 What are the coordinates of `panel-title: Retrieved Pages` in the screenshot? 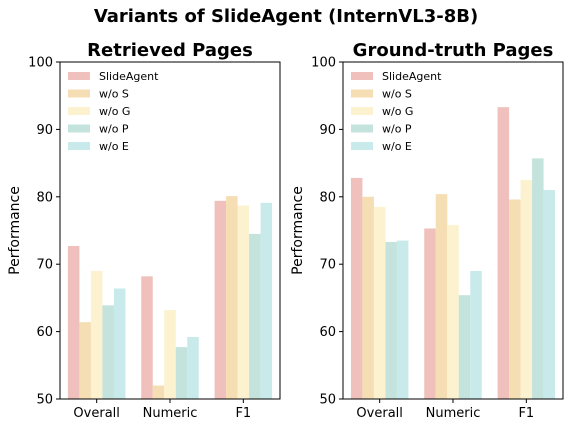 It's located at (170, 50).